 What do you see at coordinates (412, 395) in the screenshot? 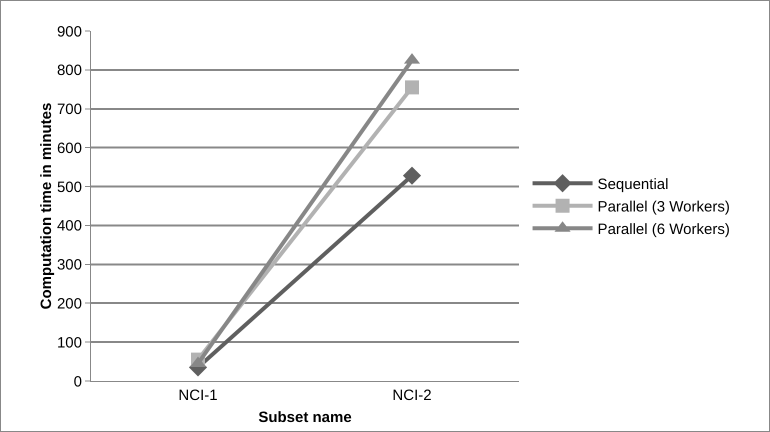
I see `x-tick-label: NCI-2` at bounding box center [412, 395].